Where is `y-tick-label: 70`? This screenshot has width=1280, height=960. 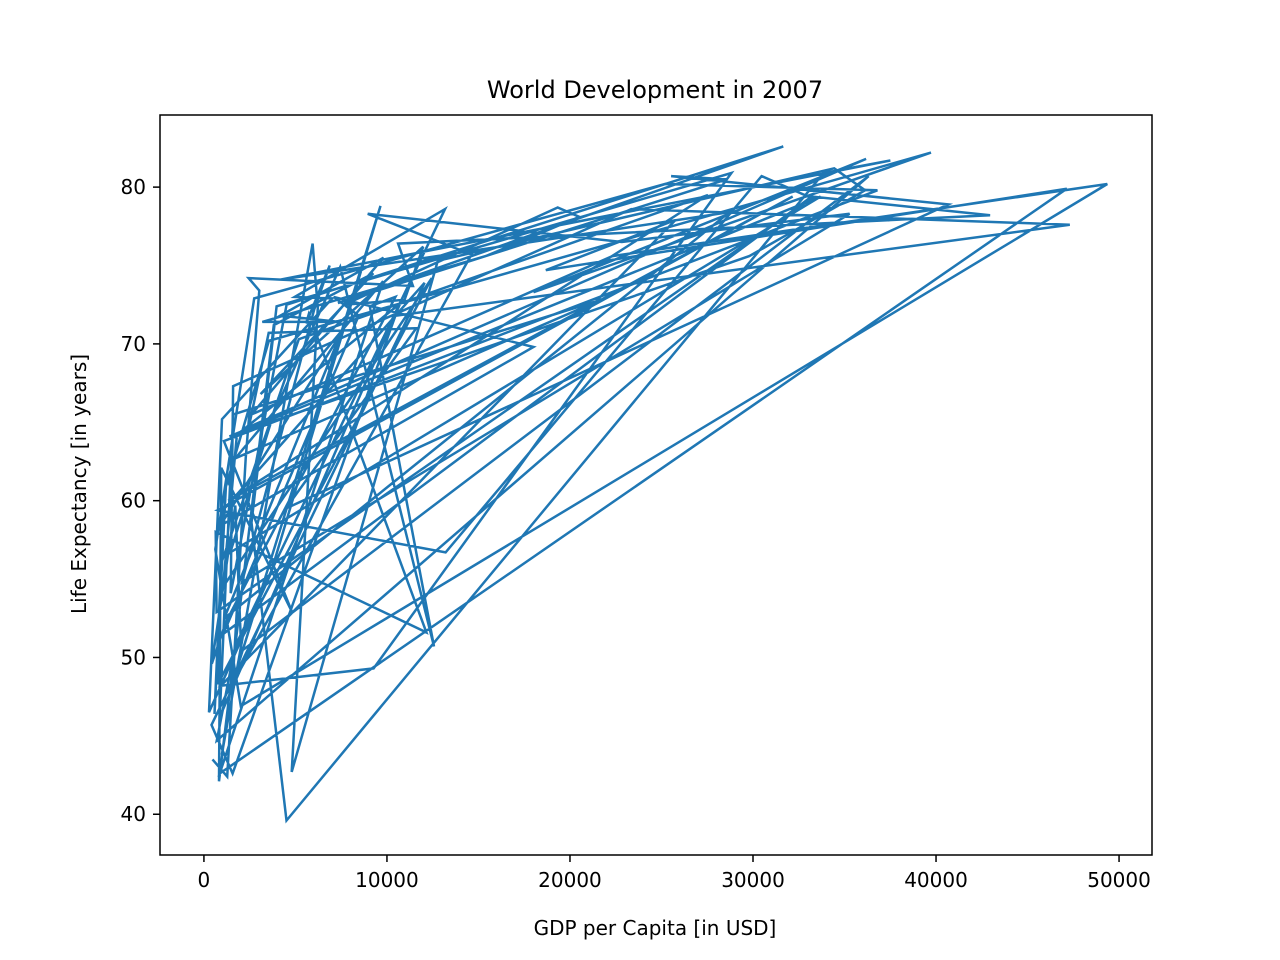 y-tick-label: 70 is located at coordinates (133, 344).